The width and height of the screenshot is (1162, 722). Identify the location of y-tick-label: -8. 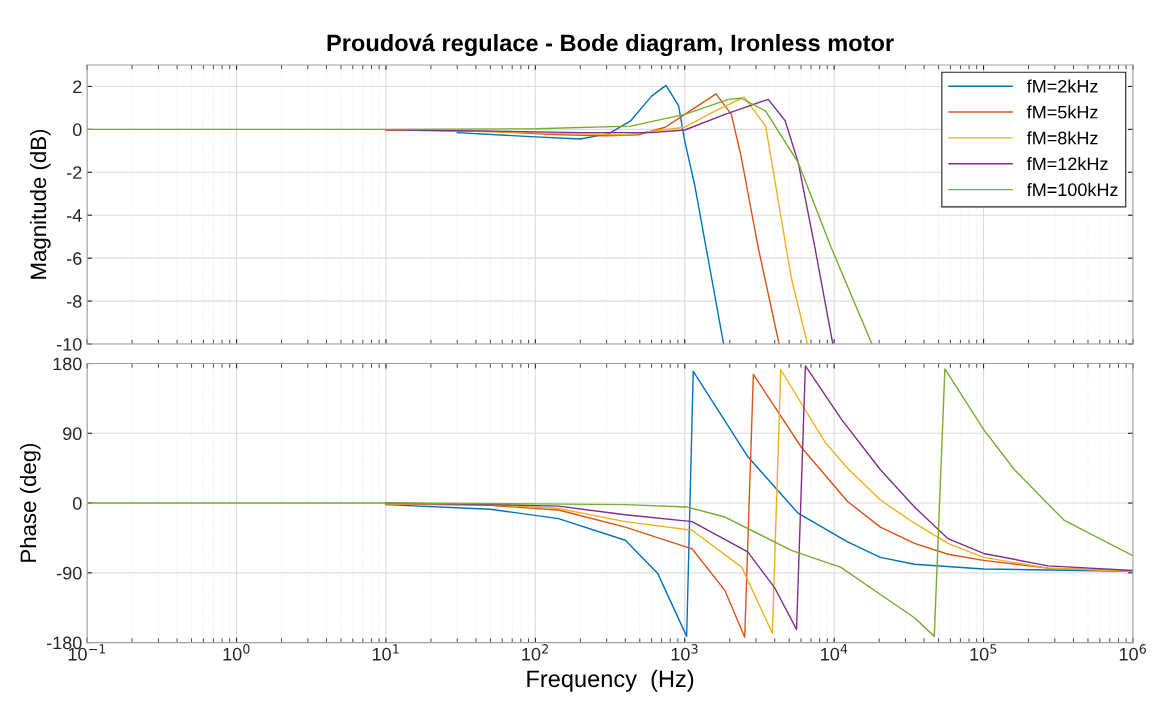
(74, 301).